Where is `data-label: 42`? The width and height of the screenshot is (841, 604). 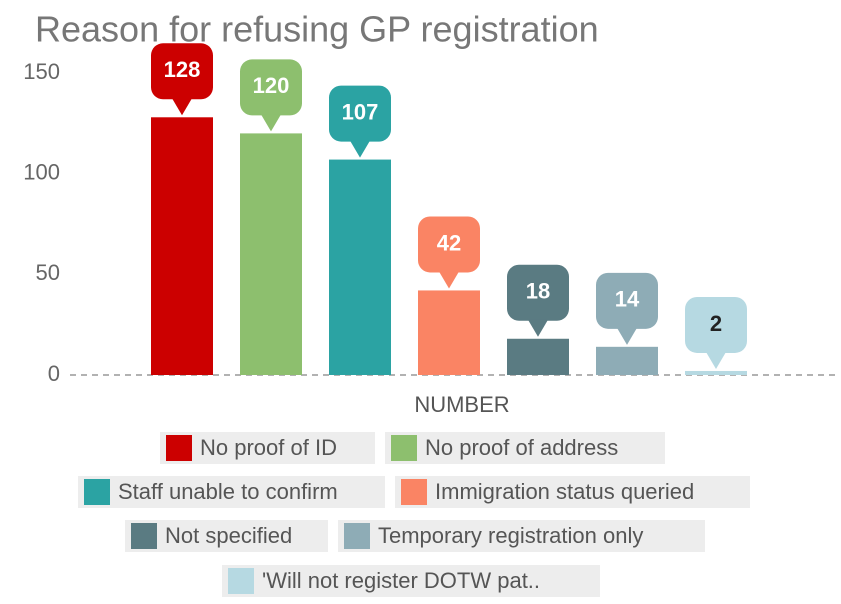 data-label: 42 is located at coordinates (449, 242).